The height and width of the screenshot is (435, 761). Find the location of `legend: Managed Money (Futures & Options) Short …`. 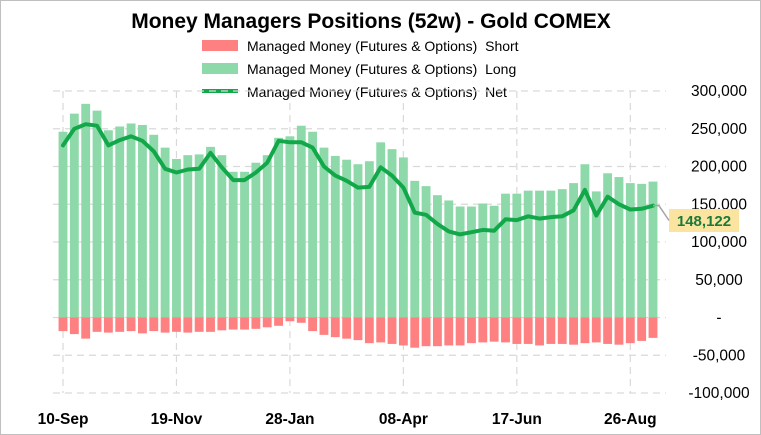

legend: Managed Money (Futures & Options) Short … is located at coordinates (360, 69).